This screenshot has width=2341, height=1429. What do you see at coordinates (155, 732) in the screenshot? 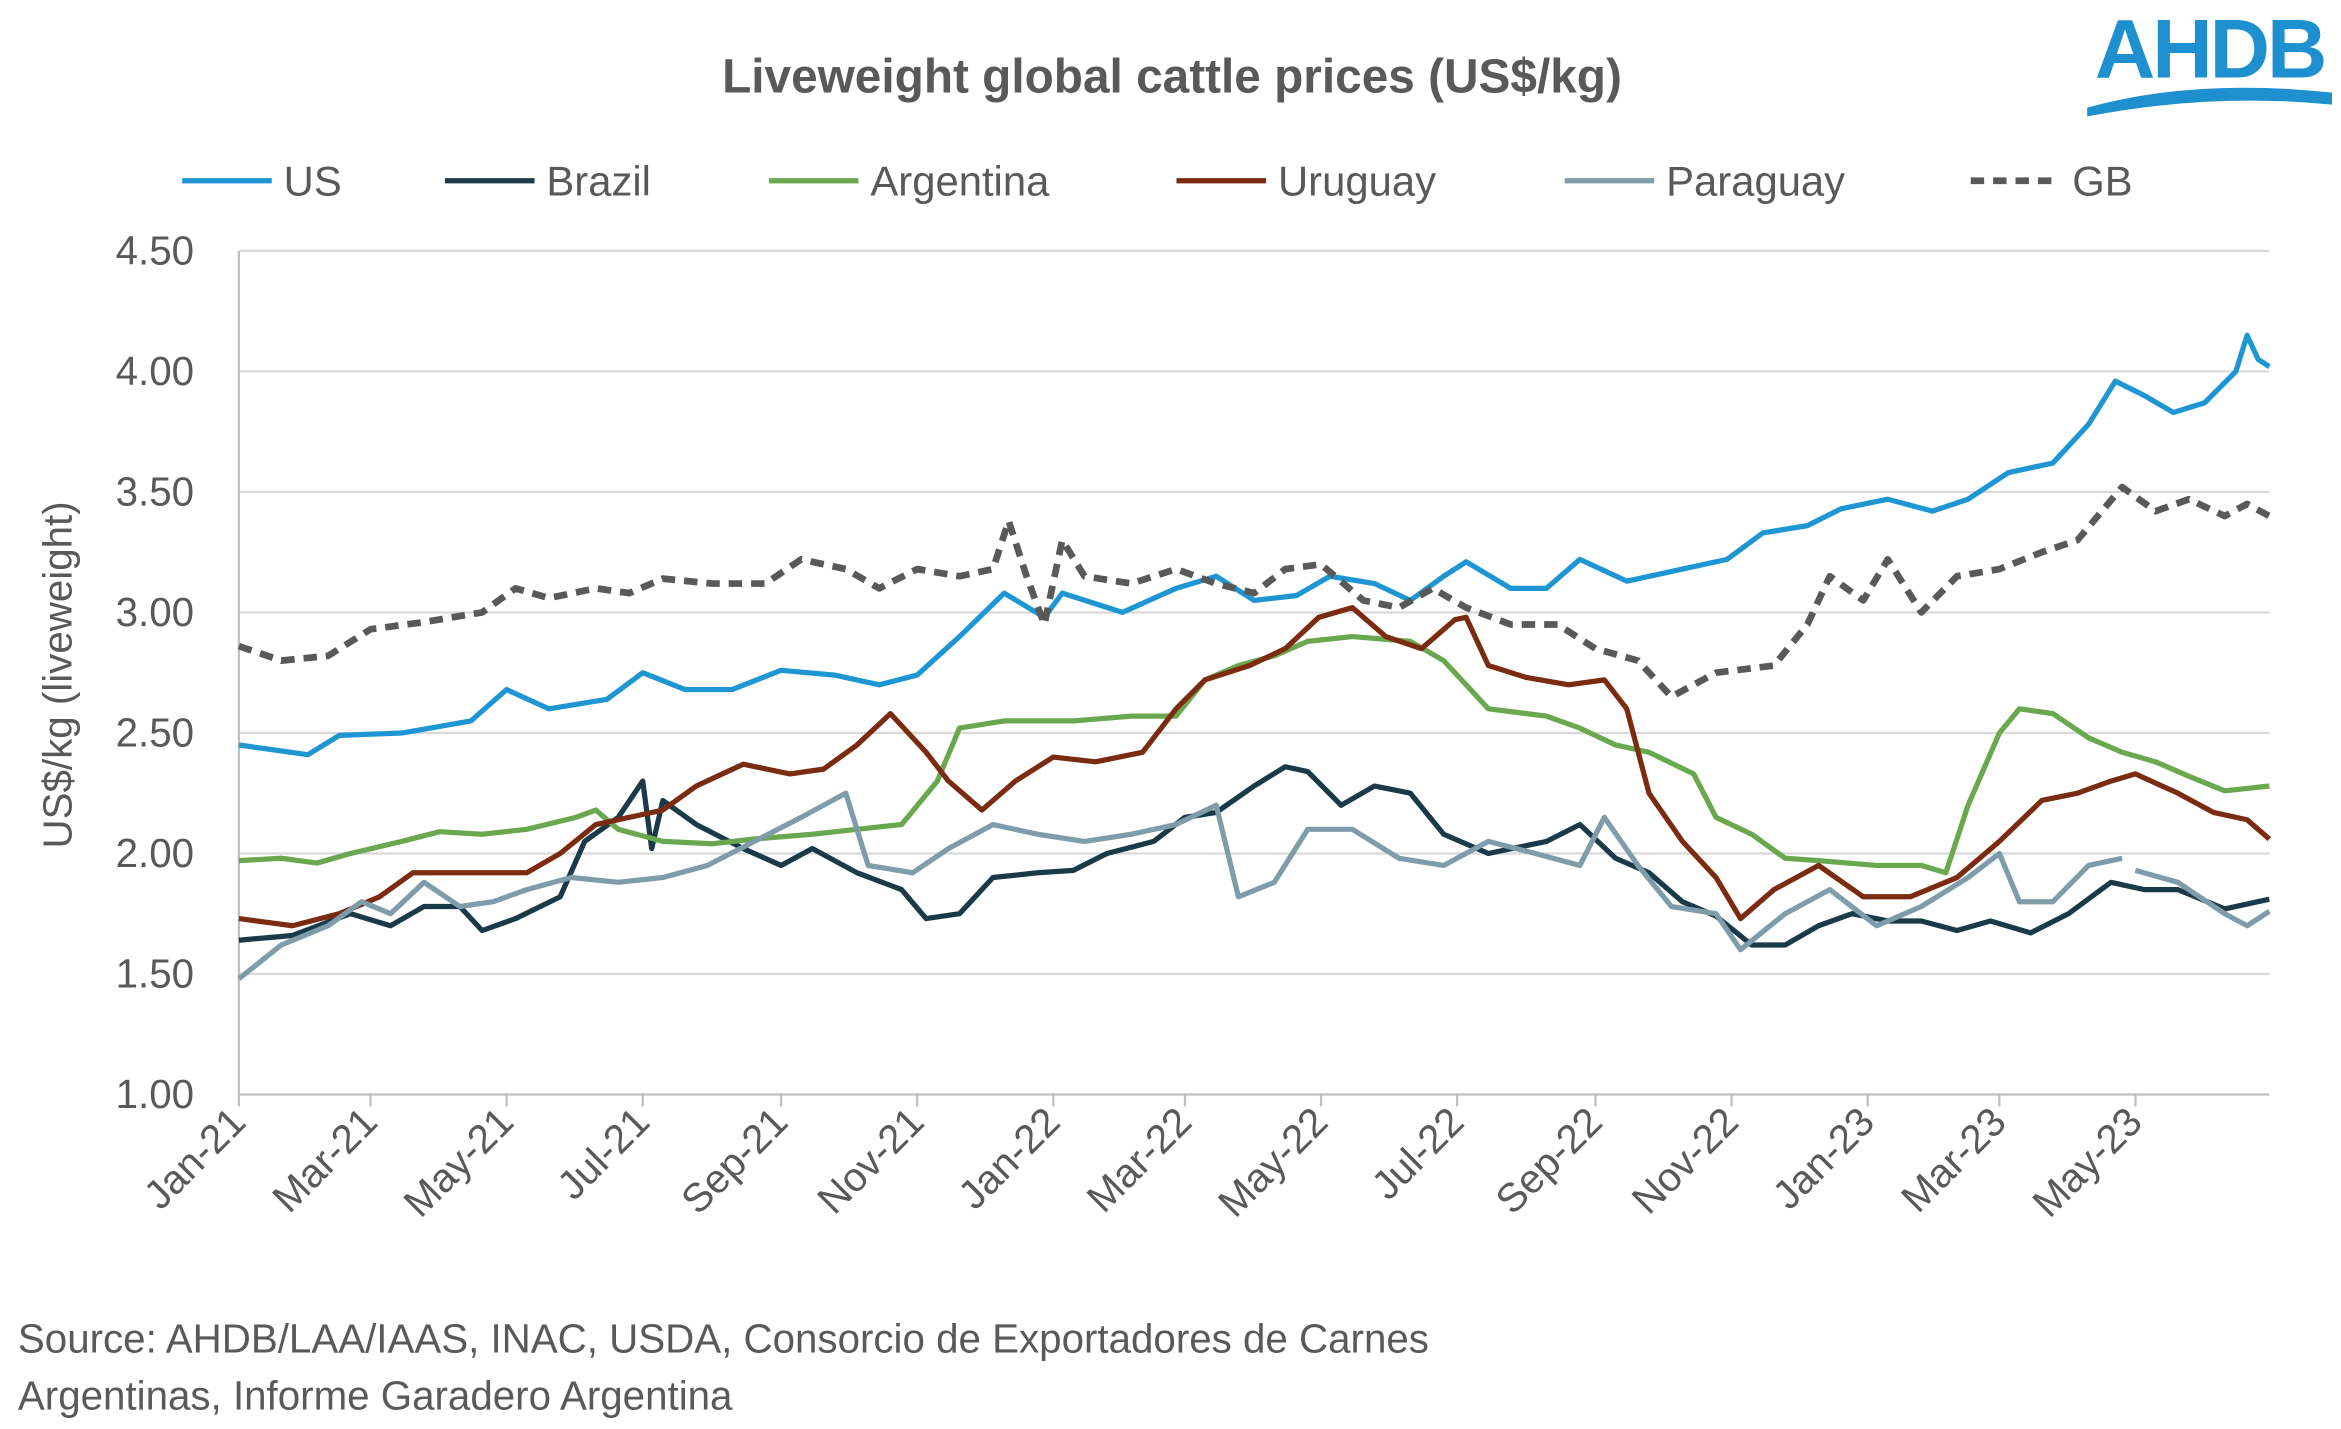
I see `y-tick-label: 2.50` at bounding box center [155, 732].